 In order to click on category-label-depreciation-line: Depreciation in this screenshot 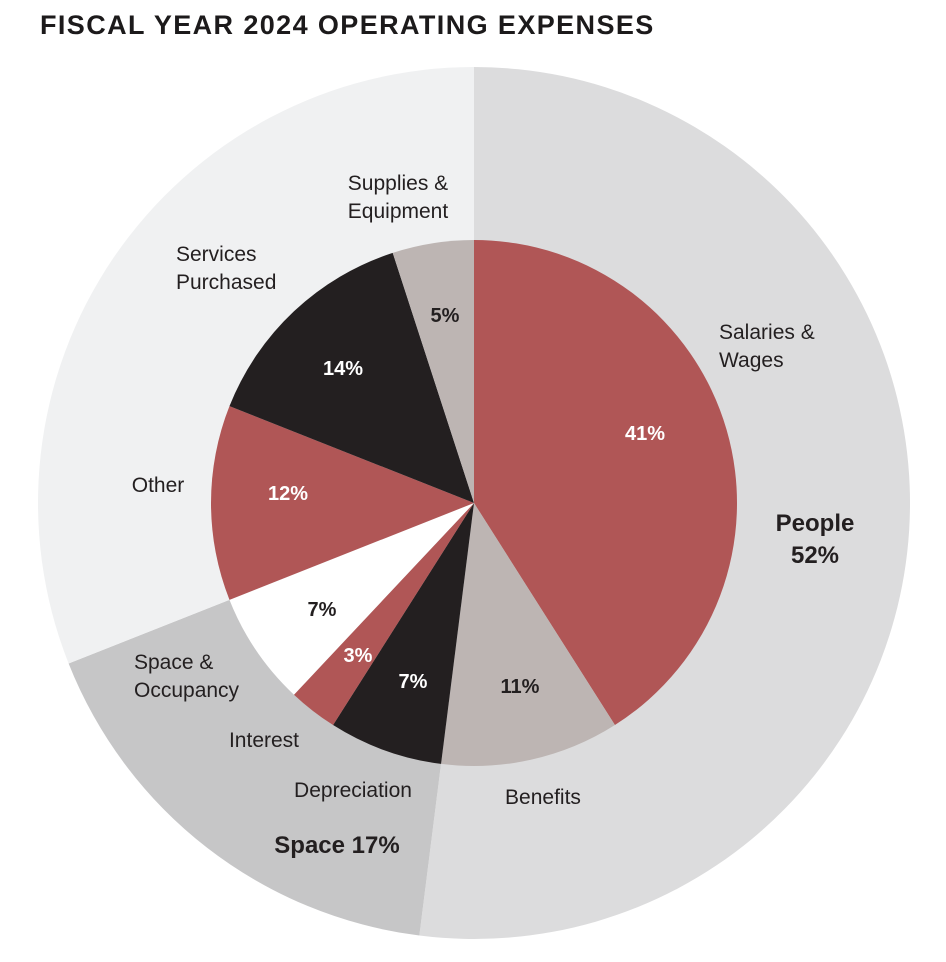, I will do `click(353, 790)`.